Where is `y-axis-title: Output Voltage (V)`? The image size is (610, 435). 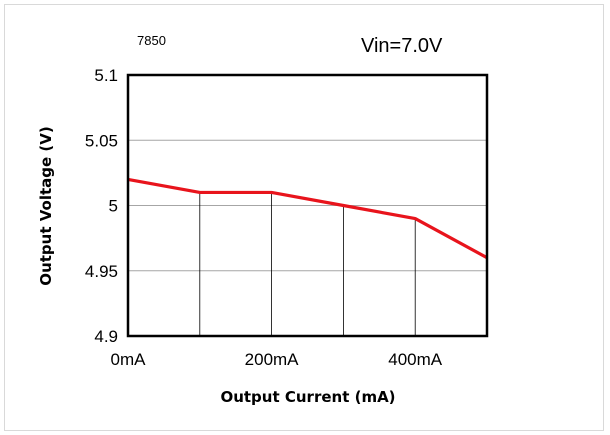
y-axis-title: Output Voltage (V) is located at coordinates (46, 205).